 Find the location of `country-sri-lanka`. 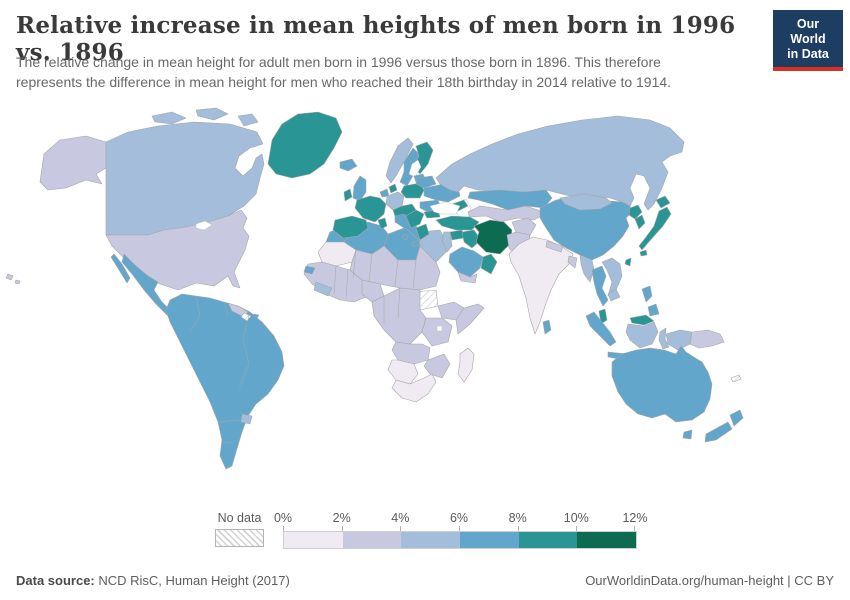

country-sri-lanka is located at coordinates (547, 327).